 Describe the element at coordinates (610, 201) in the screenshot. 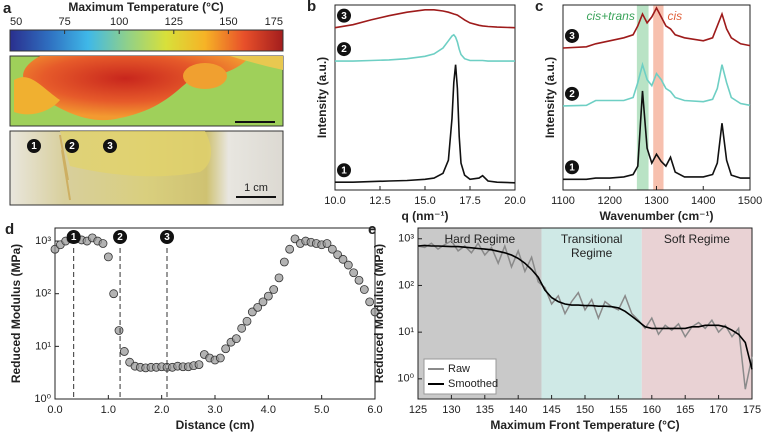

I see `x-tick-label: 1200` at that location.